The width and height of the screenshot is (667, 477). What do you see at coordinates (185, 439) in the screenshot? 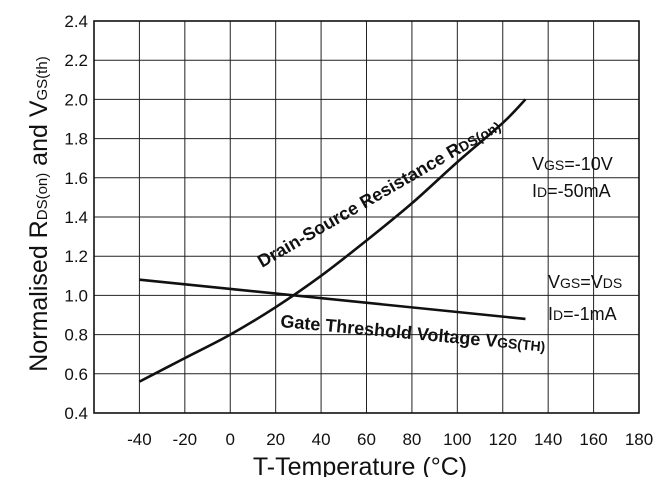
I see `x-tick-label: -20` at bounding box center [185, 439].